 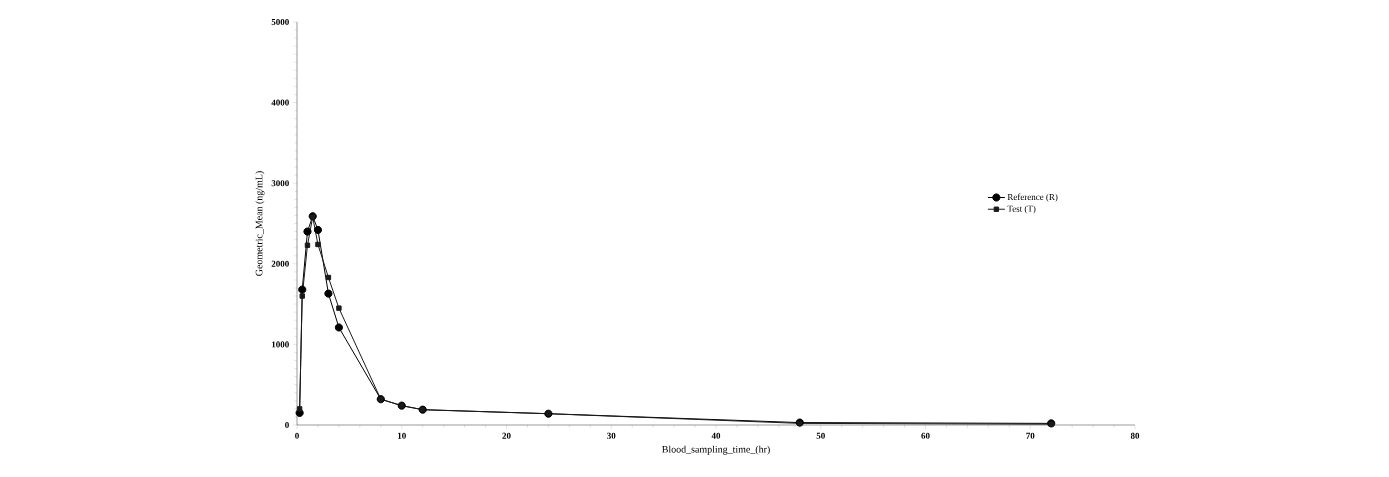 I want to click on legend-label: Reference (R), so click(x=1032, y=197).